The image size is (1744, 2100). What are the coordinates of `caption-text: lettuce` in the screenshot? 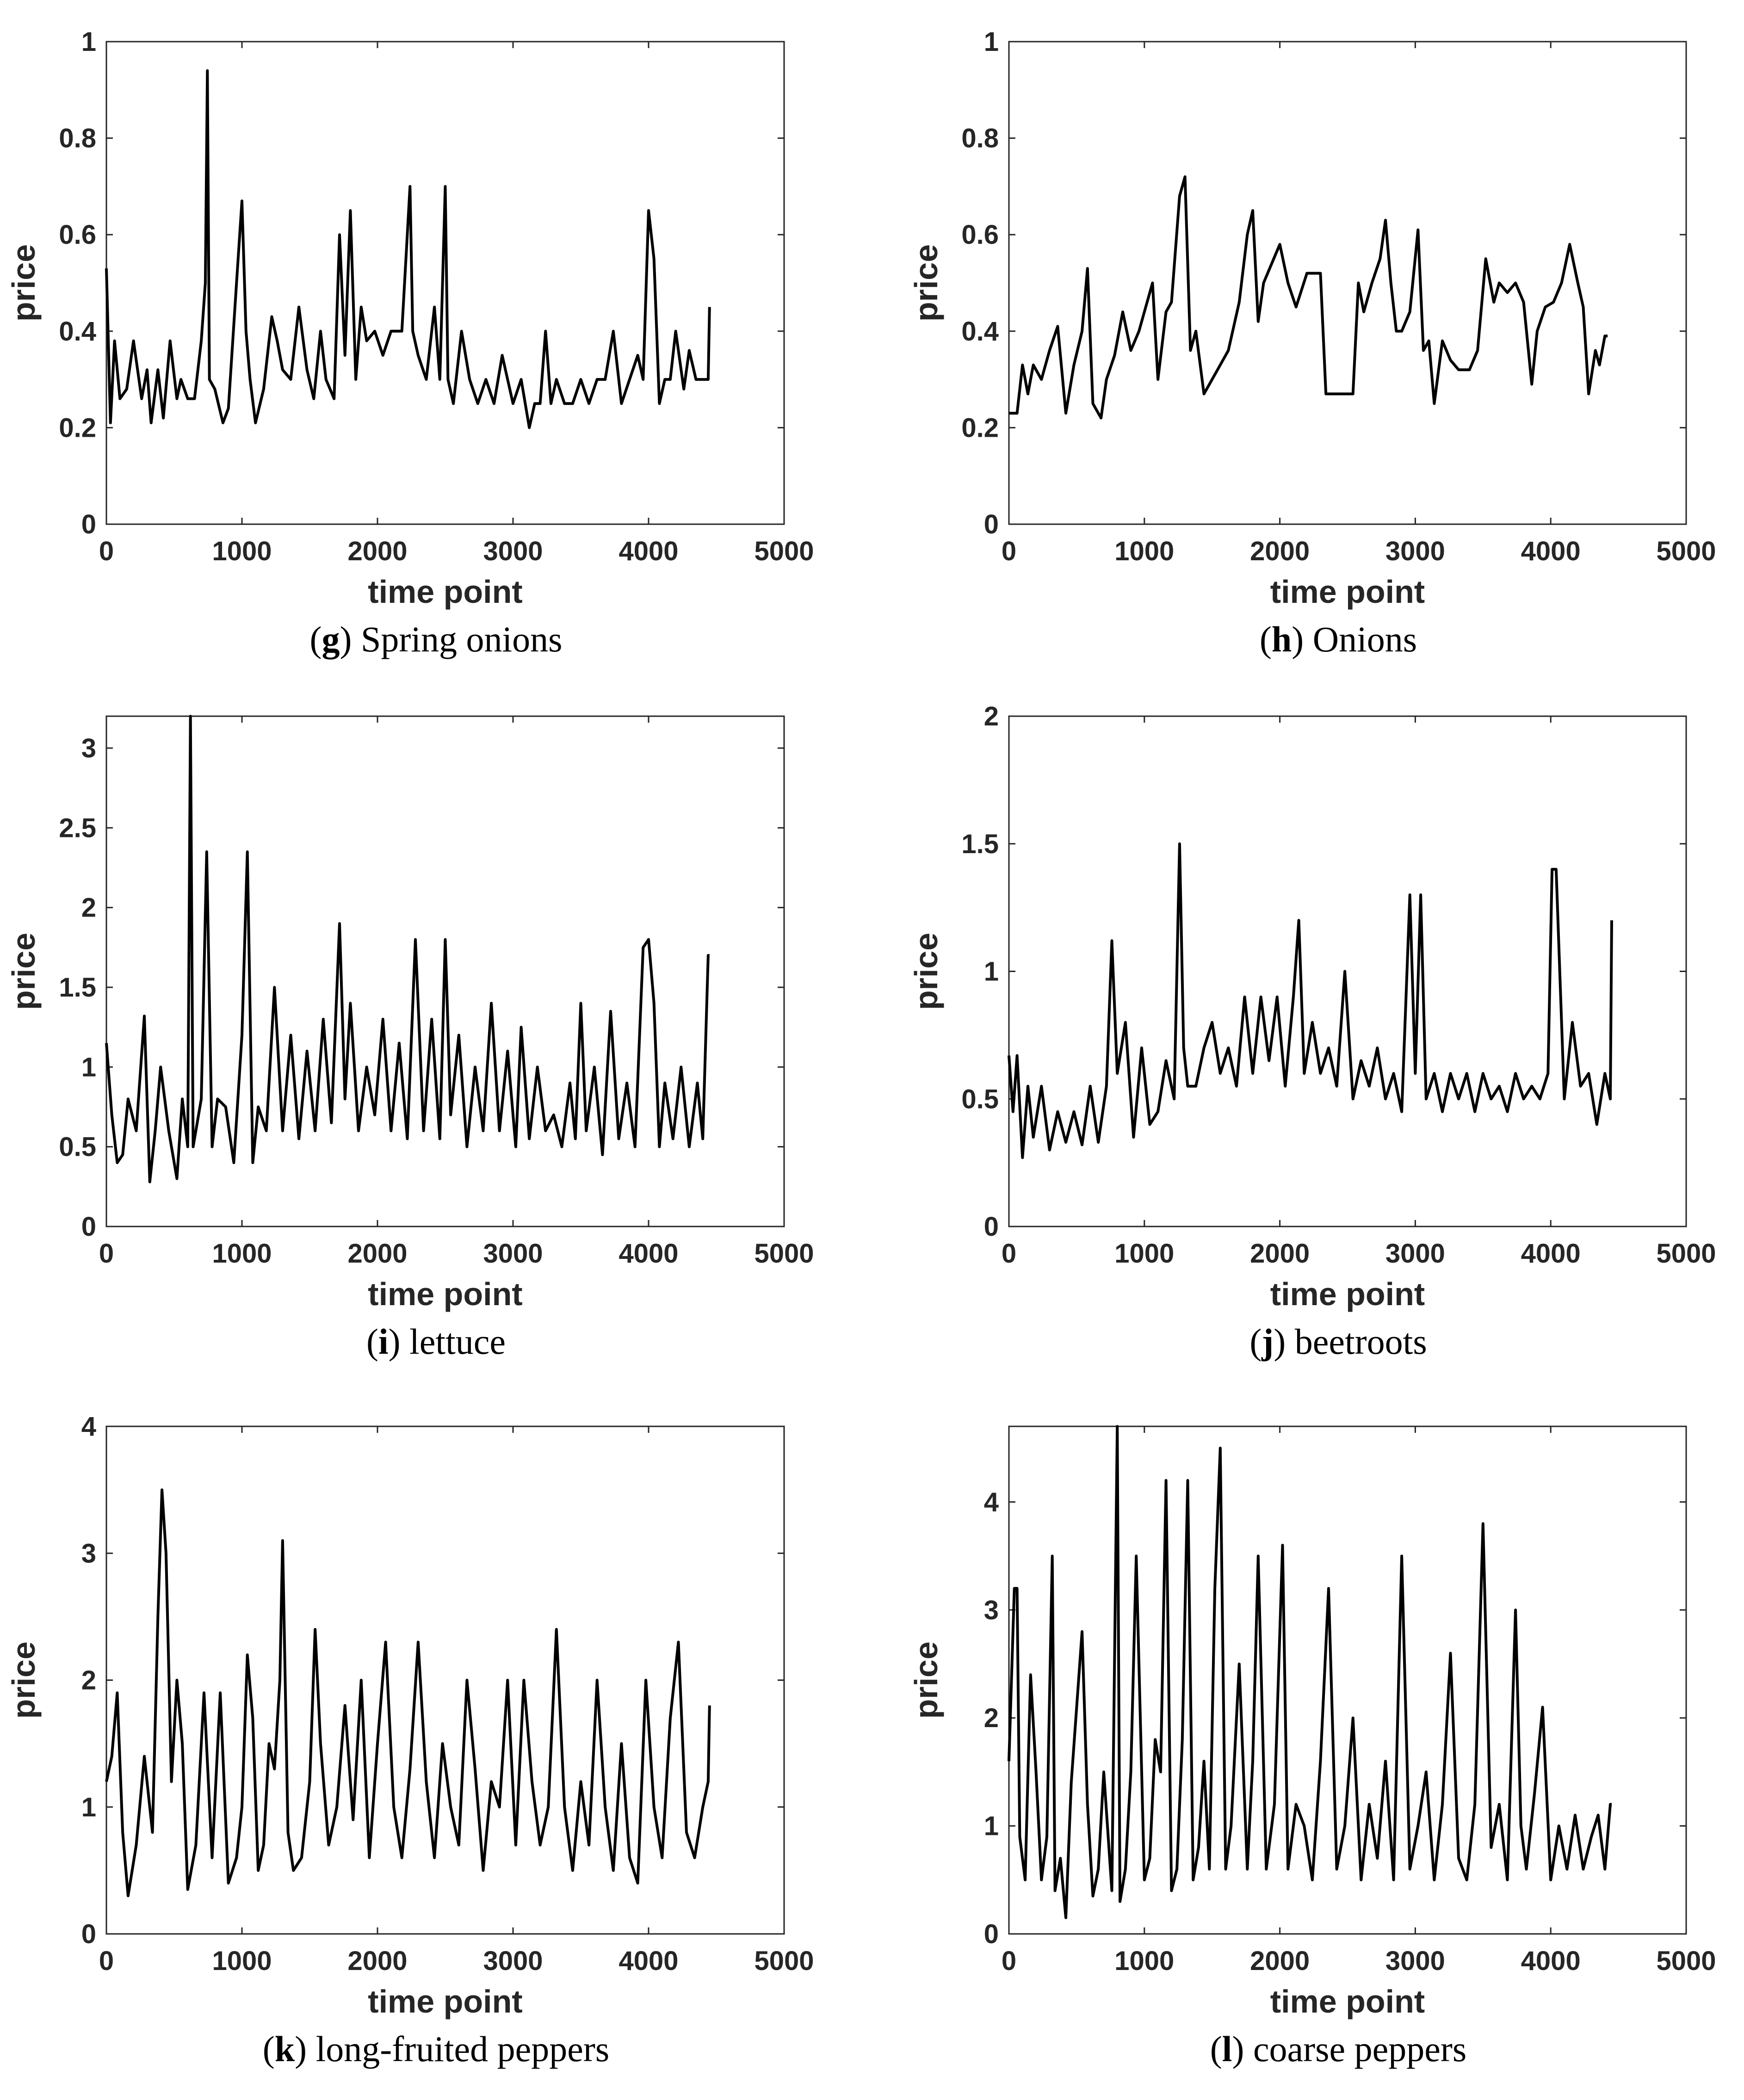 It's located at (457, 1341).